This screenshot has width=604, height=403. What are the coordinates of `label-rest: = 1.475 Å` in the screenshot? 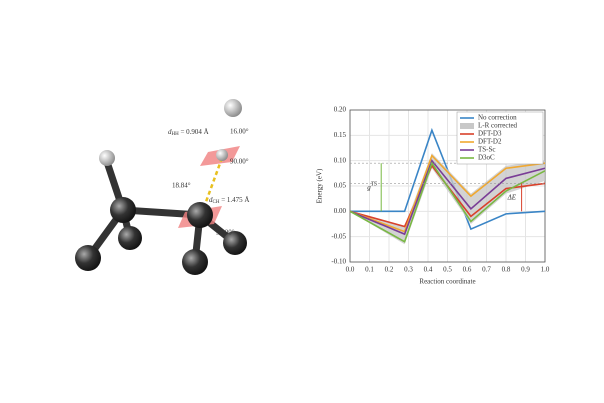 It's located at (234, 200).